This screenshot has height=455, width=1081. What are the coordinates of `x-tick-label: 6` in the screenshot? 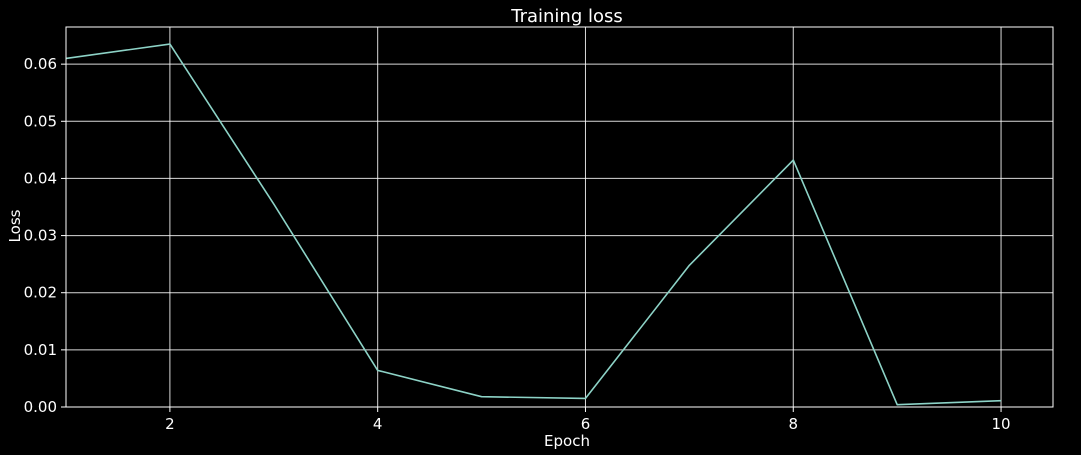 It's located at (586, 424).